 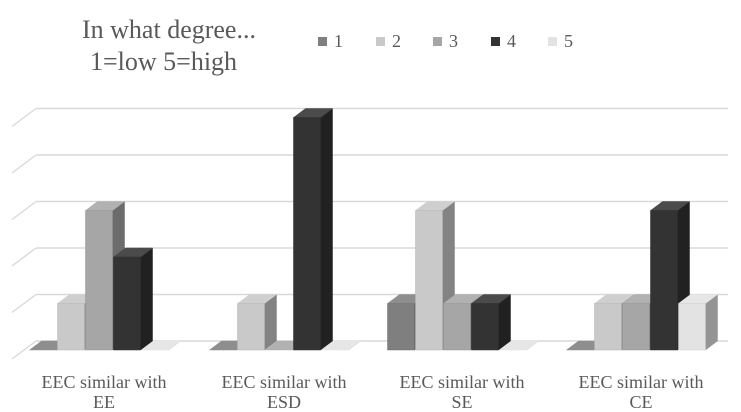 I want to click on category-label: EE, so click(x=104, y=402).